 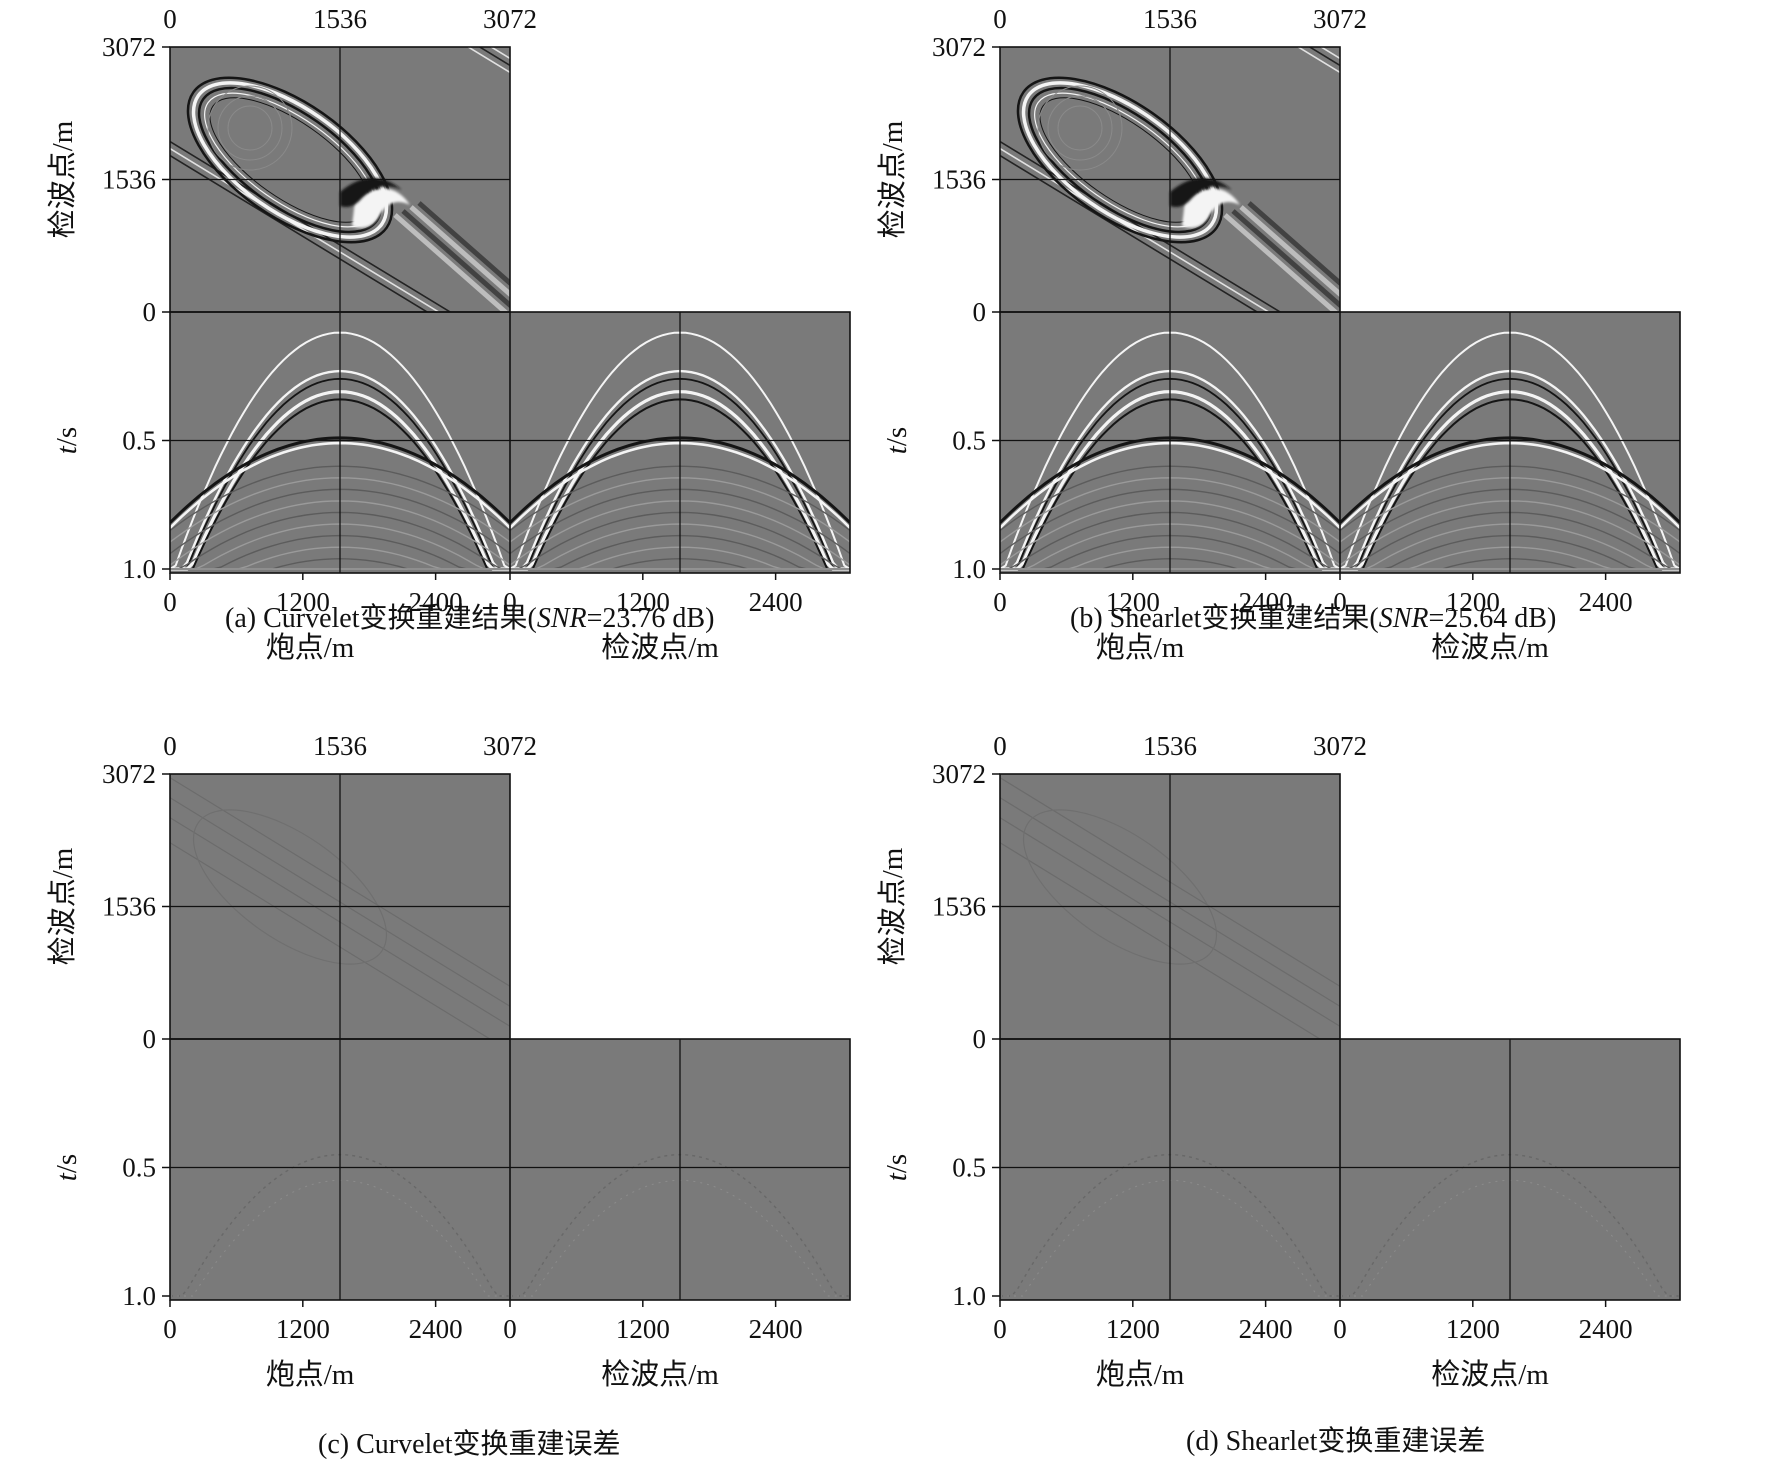 I want to click on caption-d-text: (d) Shearlet变换重建误差, so click(x=1336, y=1441).